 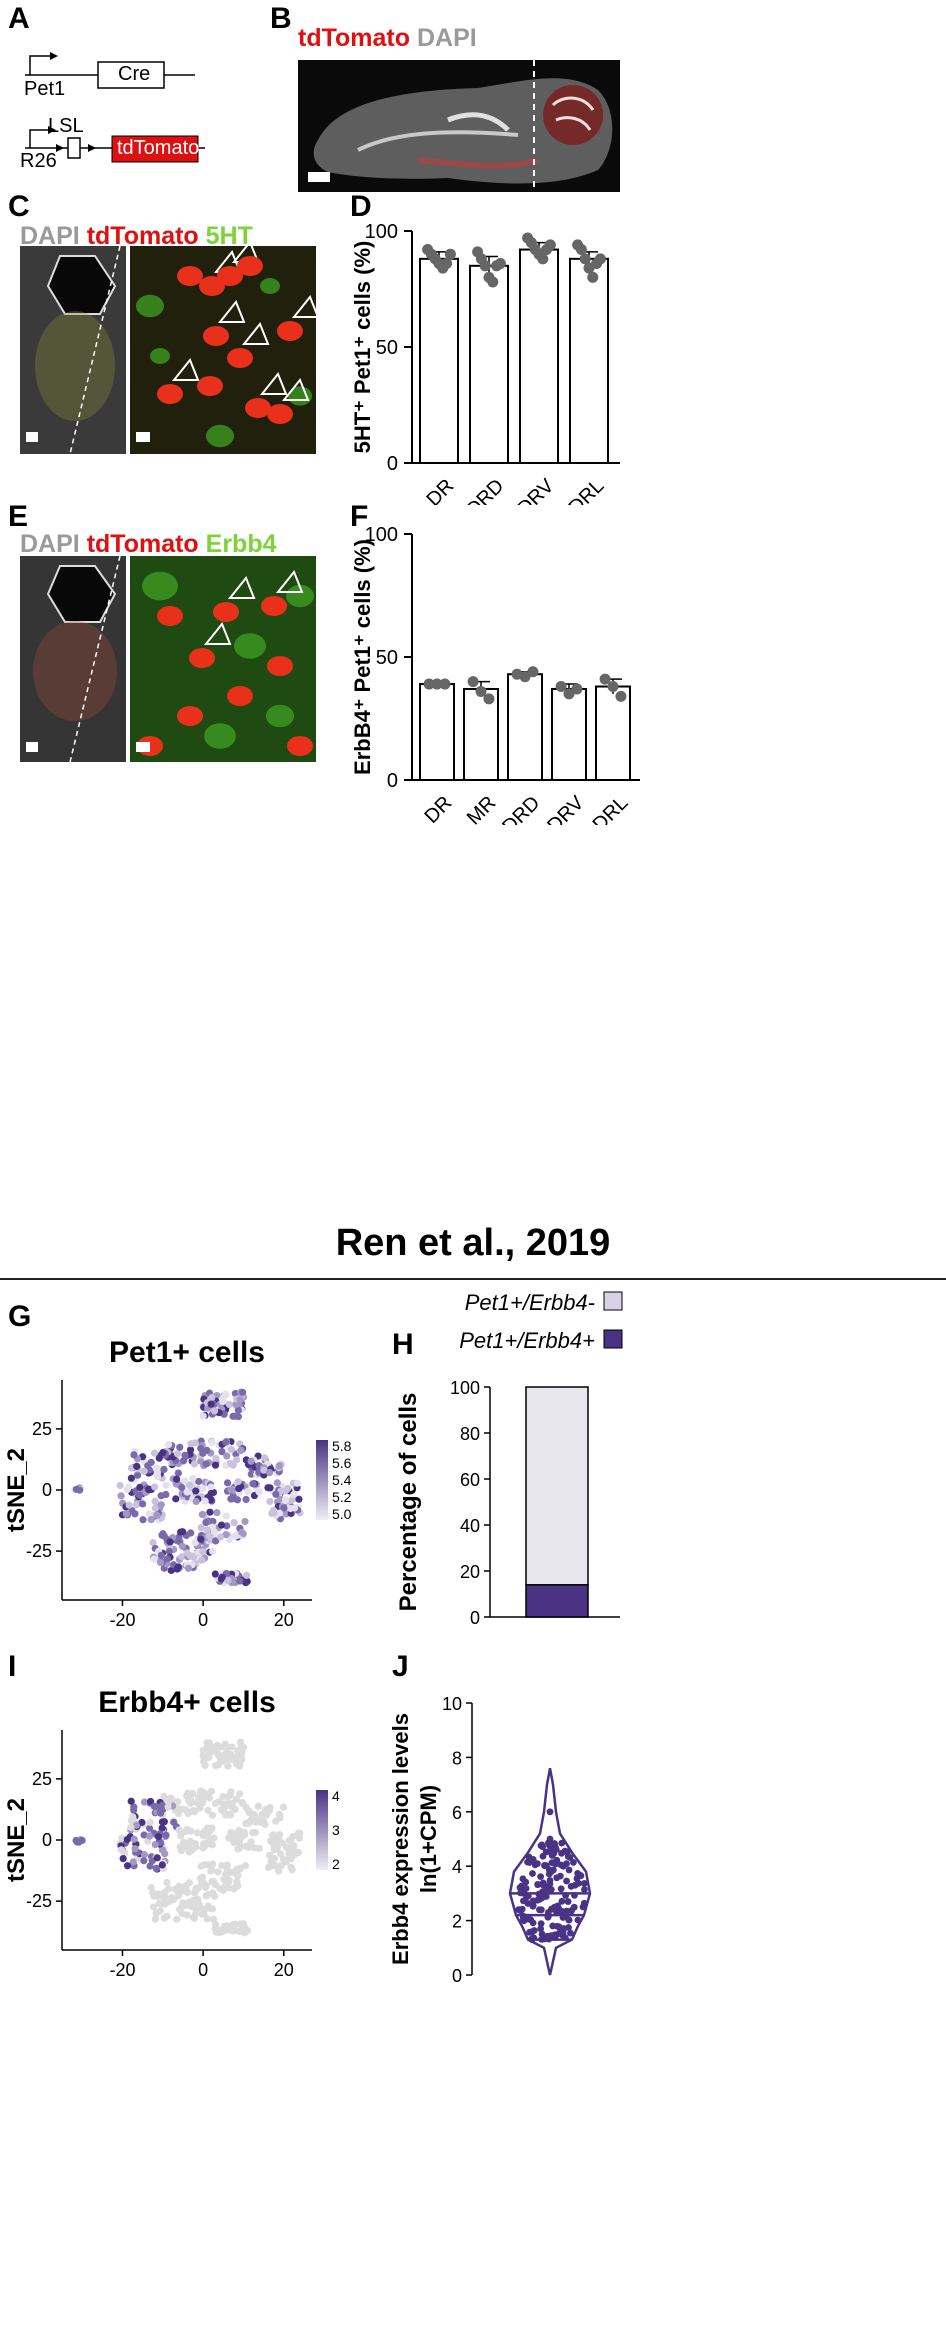 What do you see at coordinates (342, 1463) in the screenshot?
I see `colorbar-label: 5.6` at bounding box center [342, 1463].